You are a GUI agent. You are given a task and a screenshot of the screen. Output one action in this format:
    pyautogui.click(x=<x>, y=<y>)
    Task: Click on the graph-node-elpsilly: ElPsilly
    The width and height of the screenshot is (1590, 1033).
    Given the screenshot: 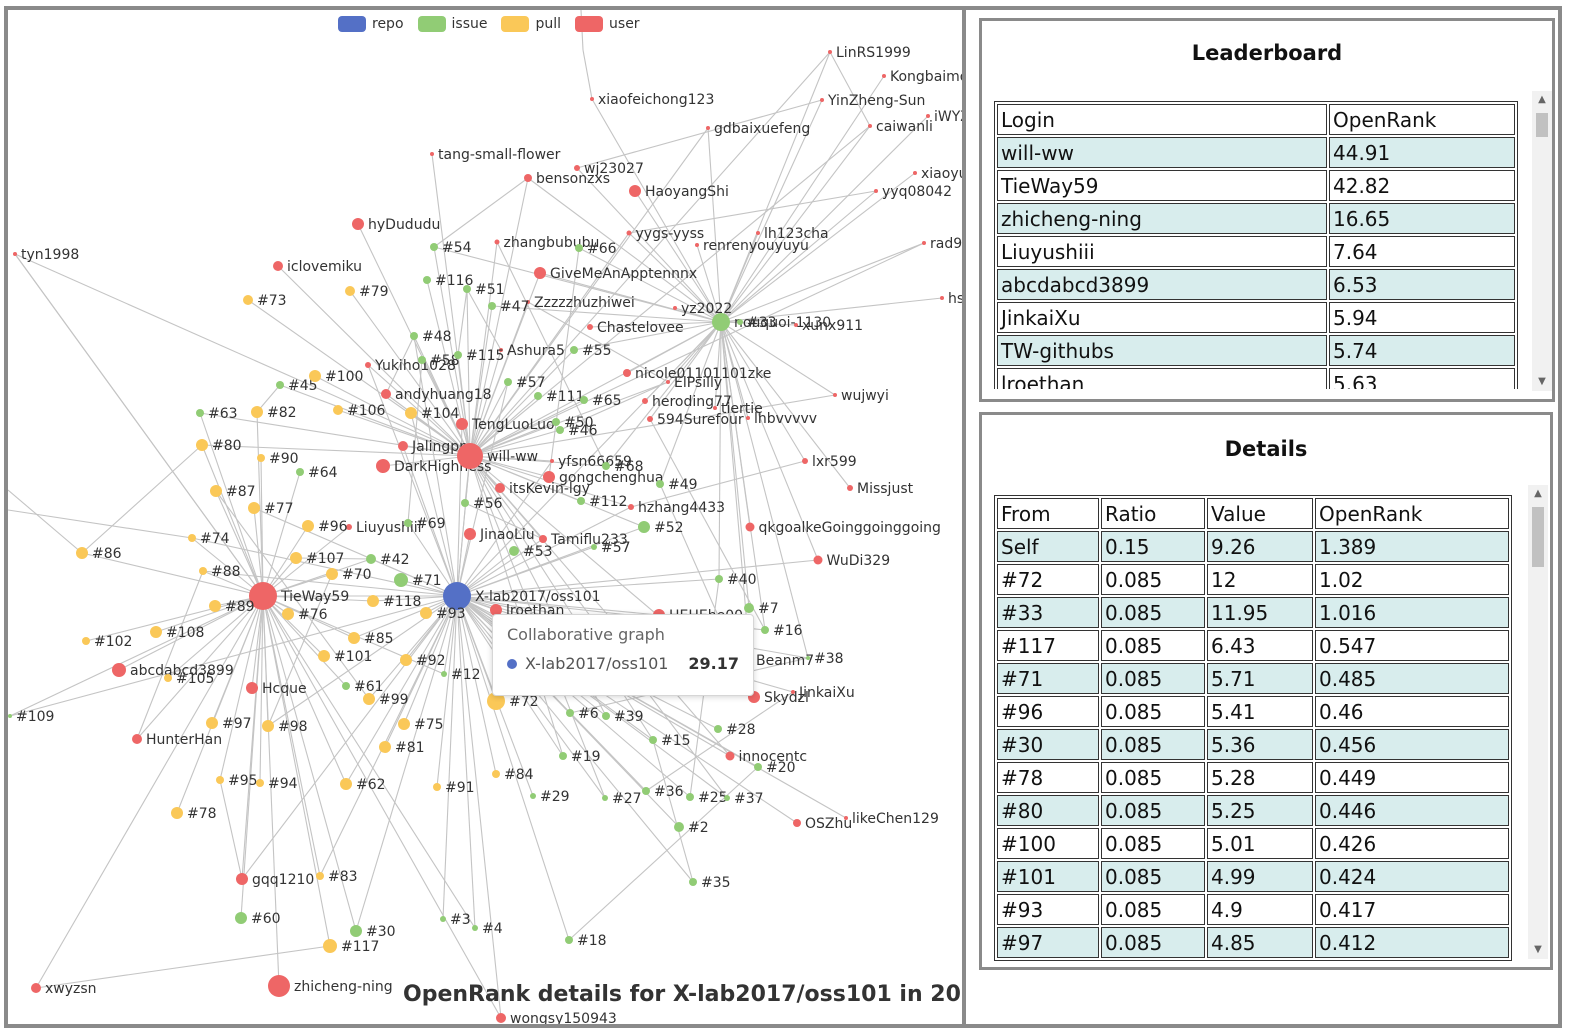 What is the action you would take?
    pyautogui.click(x=694, y=383)
    